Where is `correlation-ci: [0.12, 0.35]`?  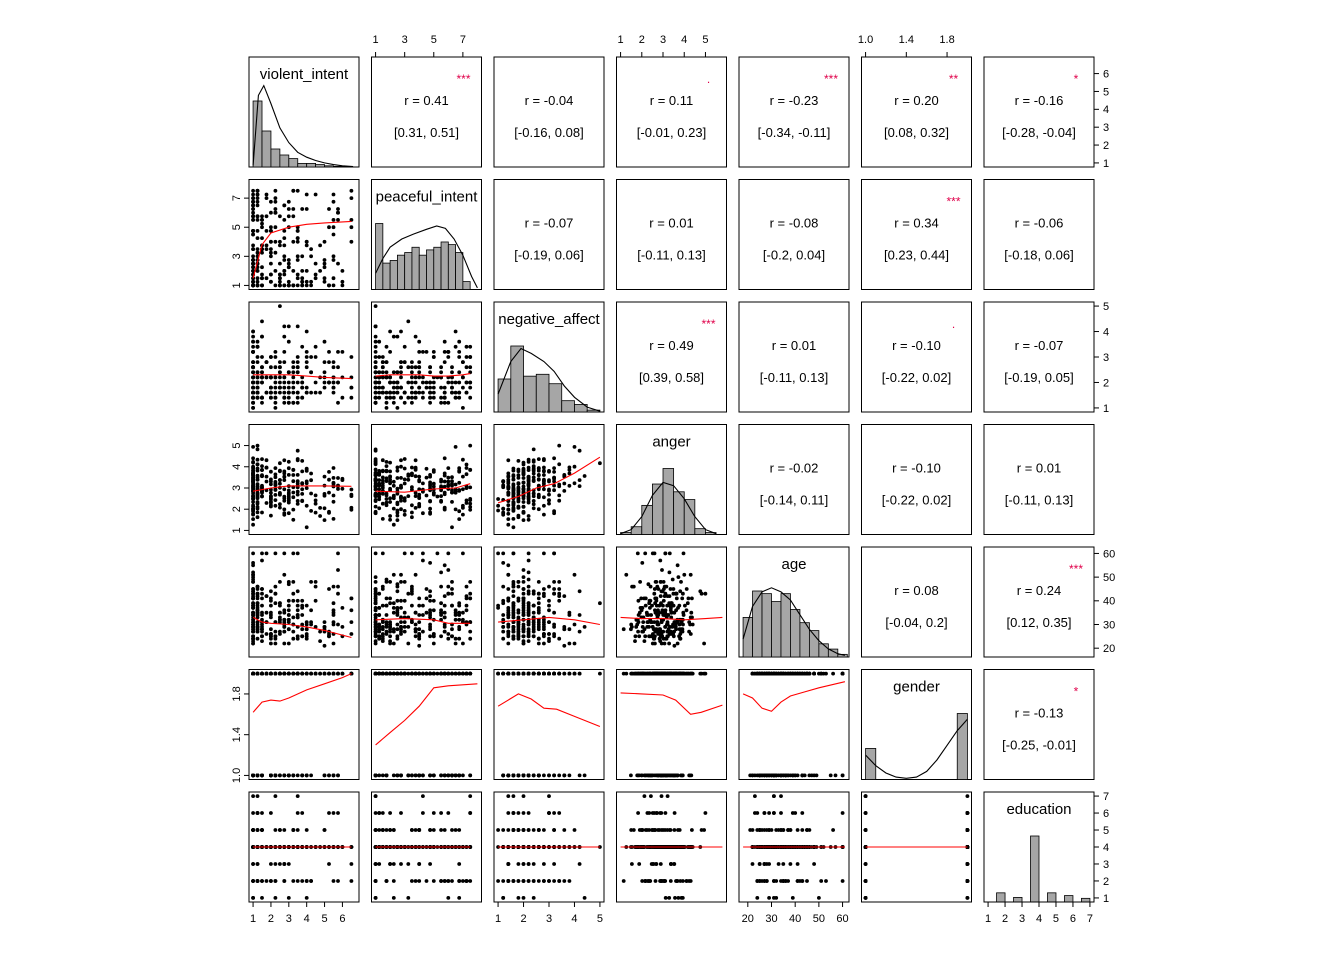
correlation-ci: [0.12, 0.35] is located at coordinates (1038, 622).